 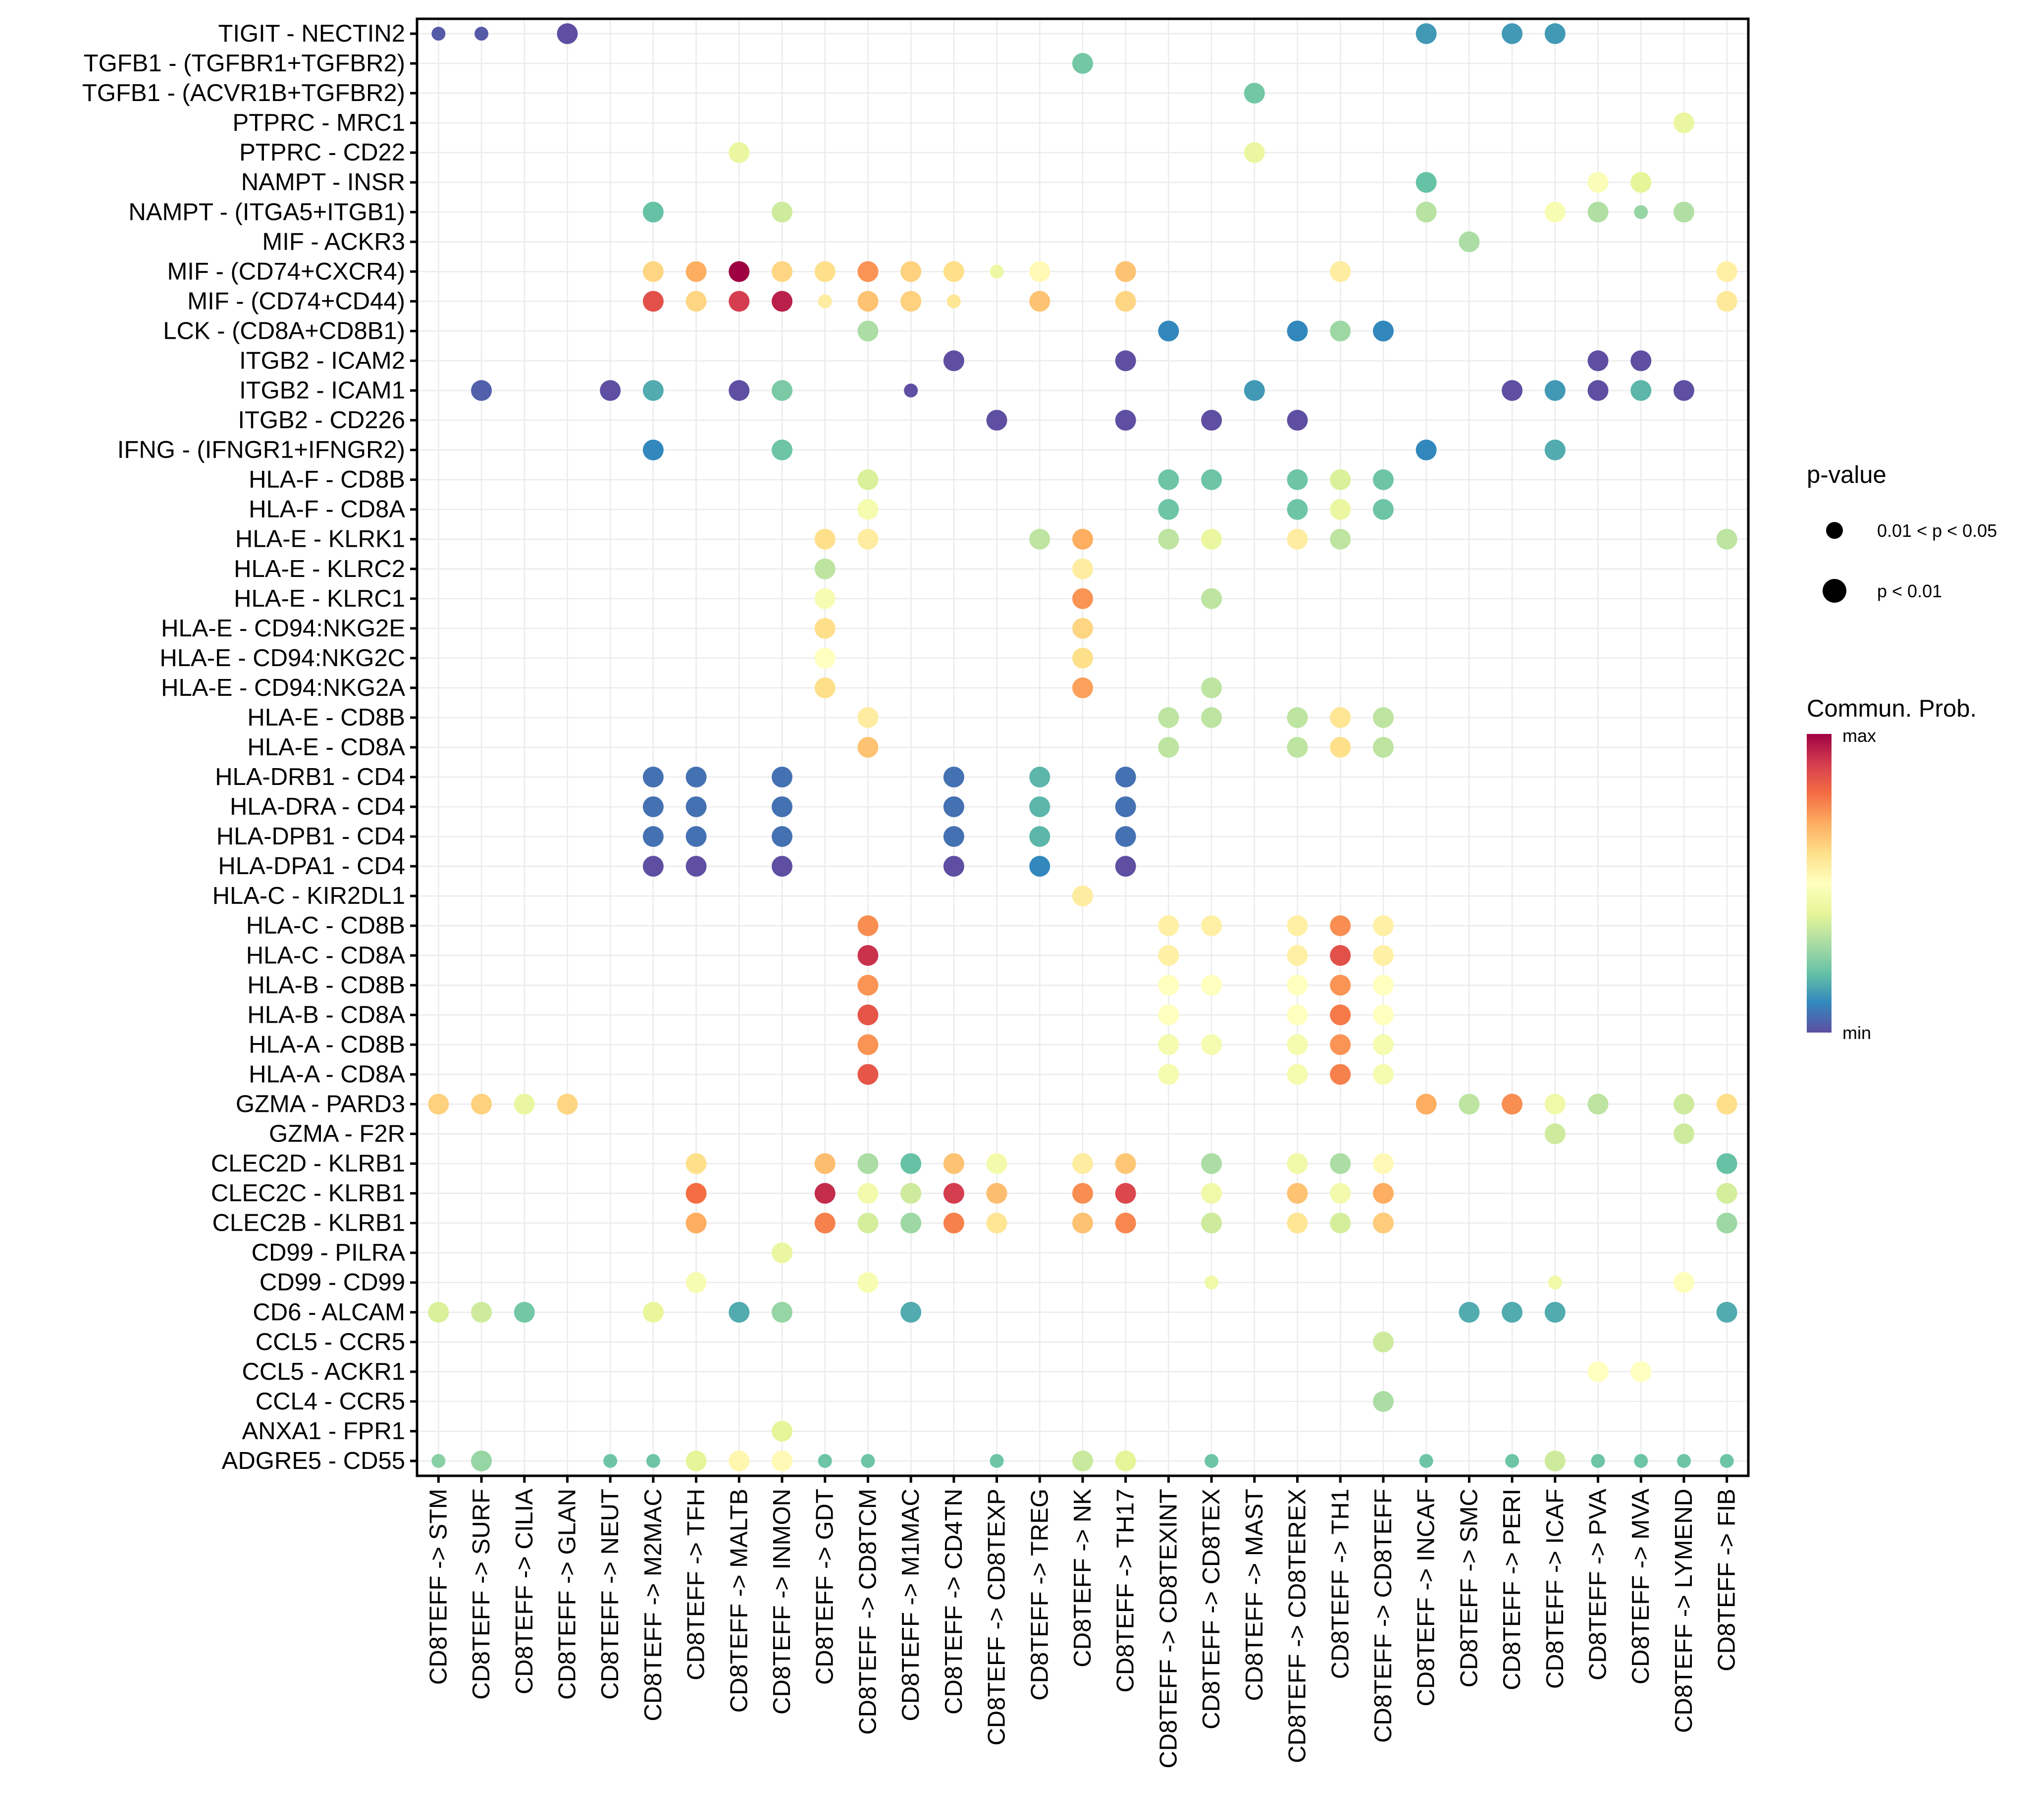 What do you see at coordinates (329, 1312) in the screenshot?
I see `y-tick-label: CD6 - ALCAM` at bounding box center [329, 1312].